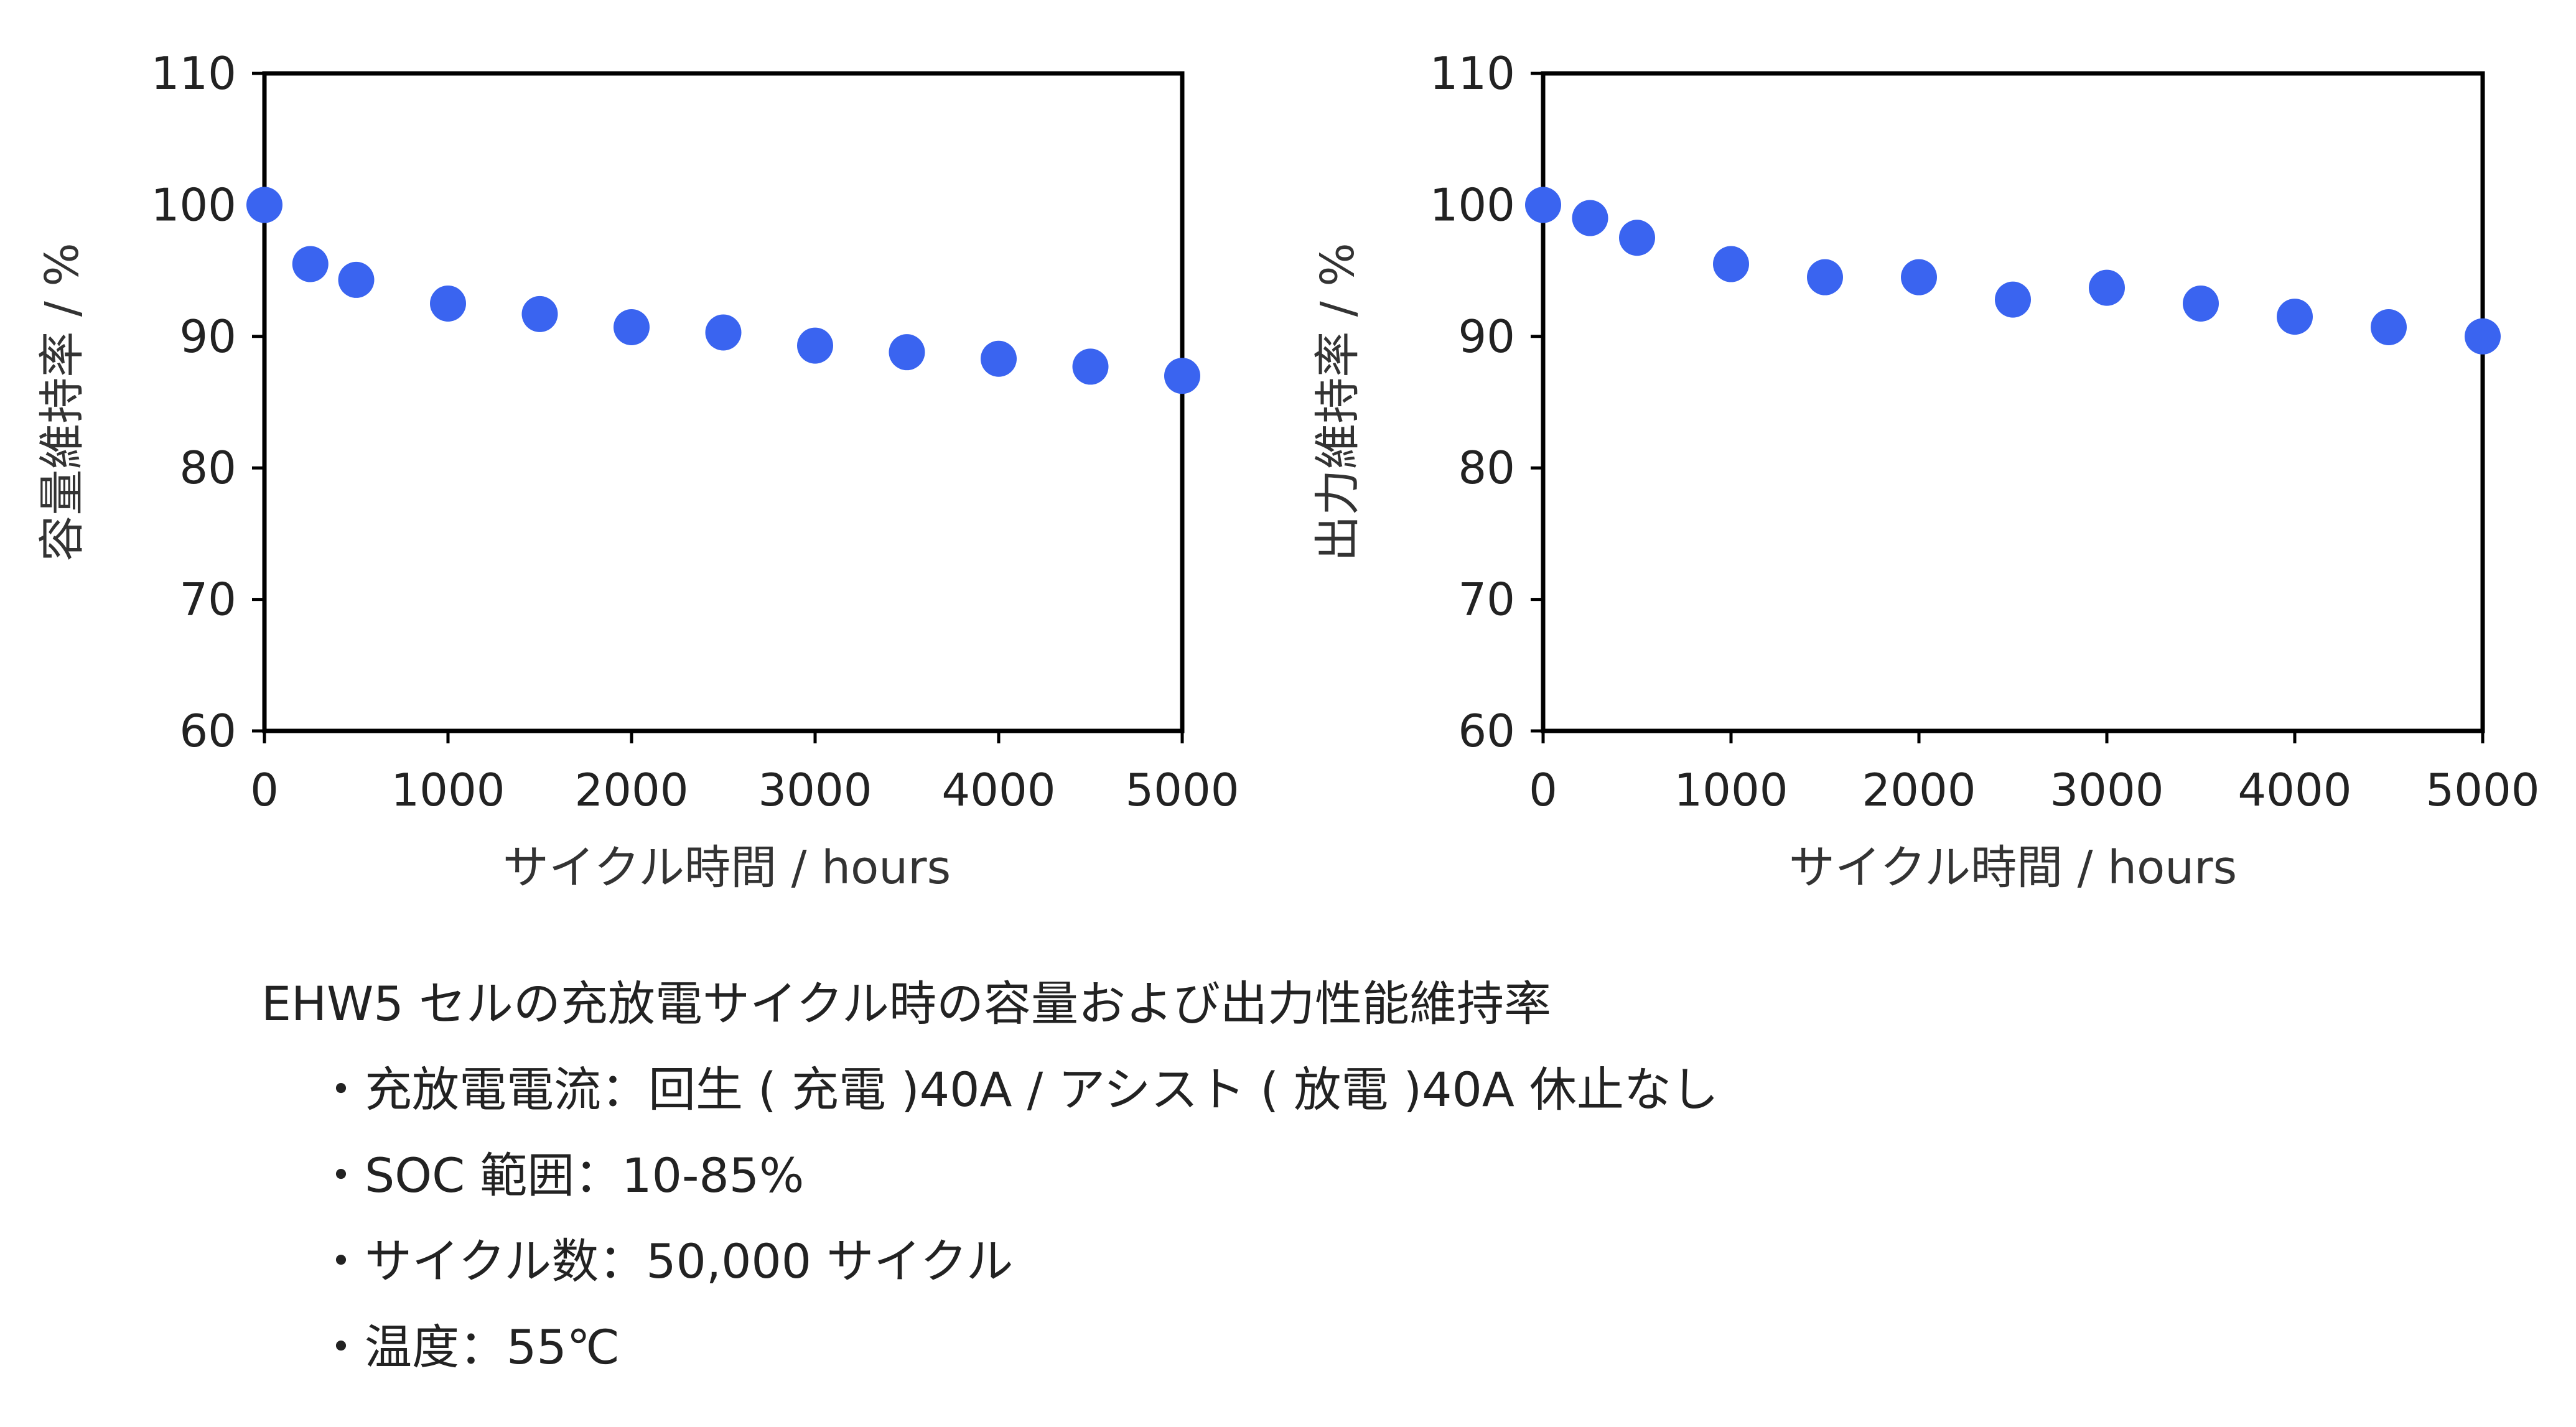 The height and width of the screenshot is (1427, 2576). I want to click on y-axis-label: 出力維持率 / %, so click(1338, 402).